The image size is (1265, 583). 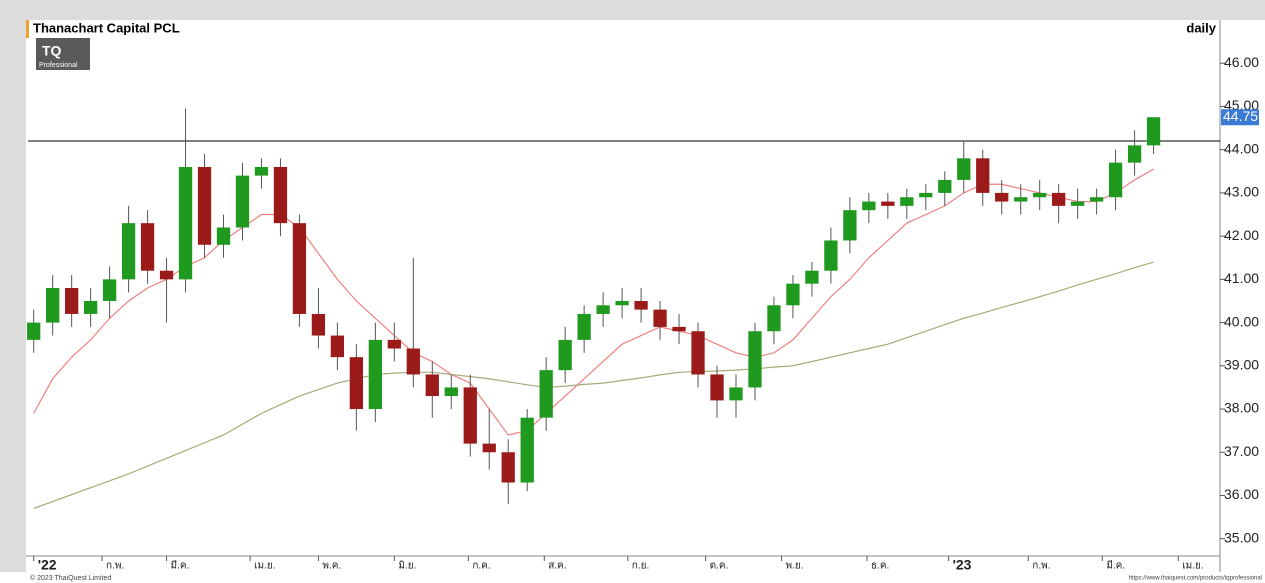 What do you see at coordinates (962, 565) in the screenshot?
I see `x-tick-label: '23` at bounding box center [962, 565].